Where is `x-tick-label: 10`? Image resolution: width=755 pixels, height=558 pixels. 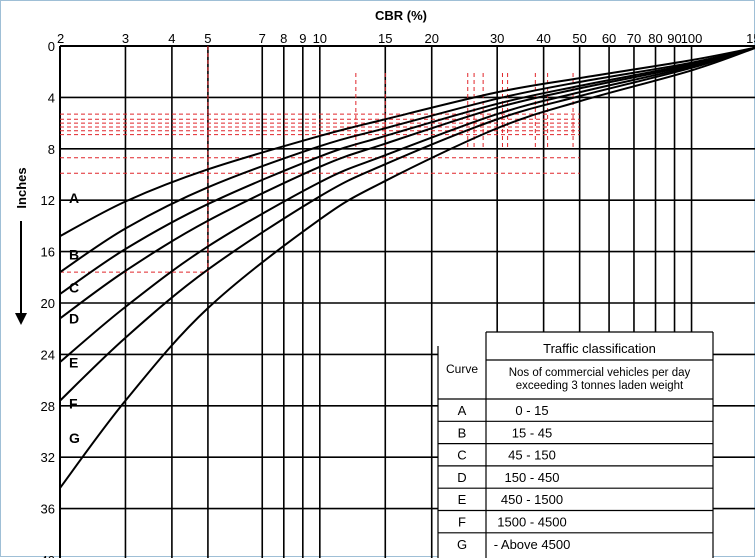 x-tick-label: 10 is located at coordinates (320, 38).